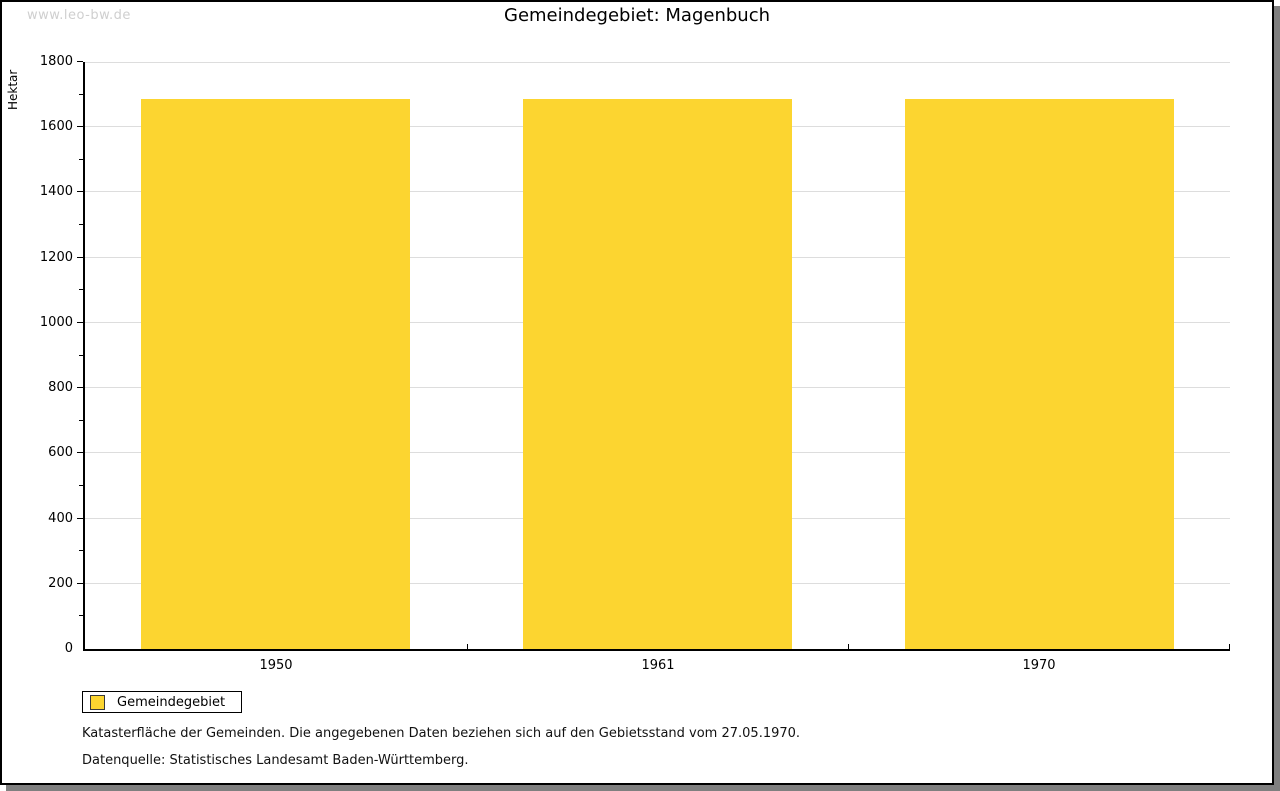 Image resolution: width=1280 pixels, height=791 pixels. What do you see at coordinates (56, 61) in the screenshot?
I see `y-tick-label: 1800` at bounding box center [56, 61].